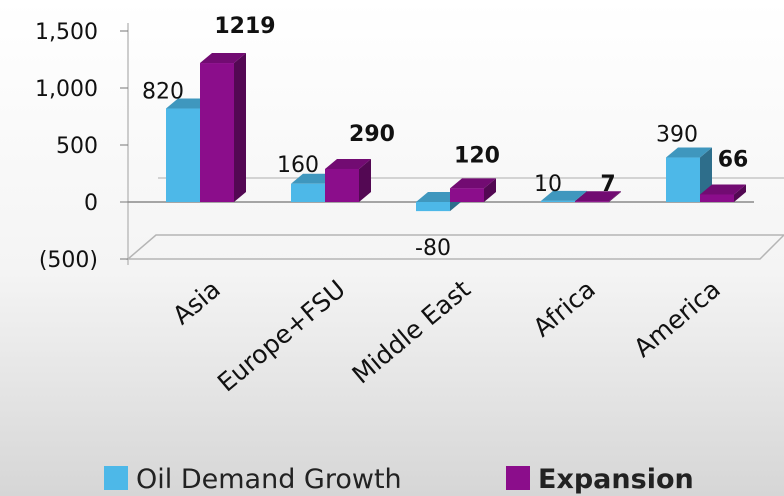  I want to click on bar-front-europe-fsu-expansion, so click(342, 185).